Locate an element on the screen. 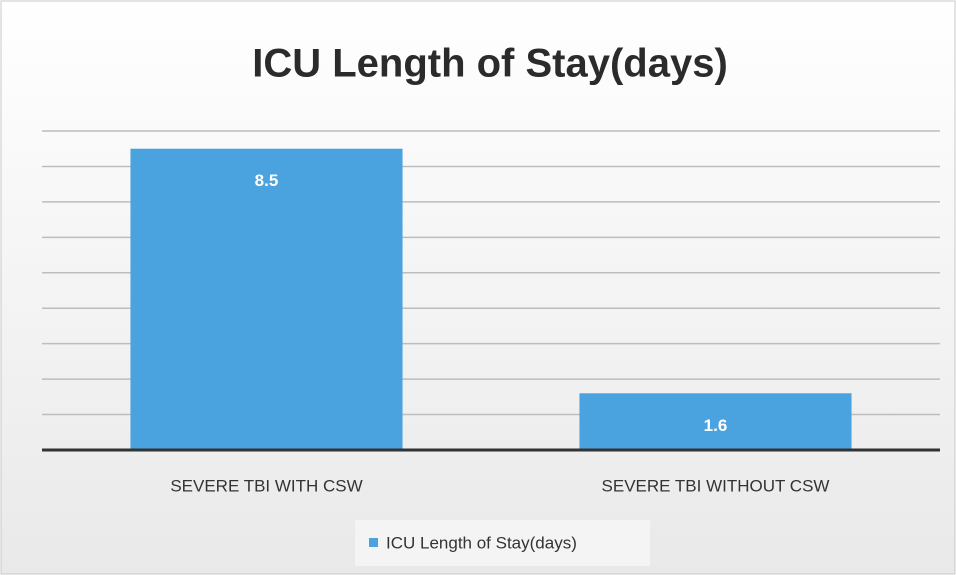 This screenshot has width=956, height=575. x-tick-label: SEVERE TBI WITHOUT CSW is located at coordinates (716, 485).